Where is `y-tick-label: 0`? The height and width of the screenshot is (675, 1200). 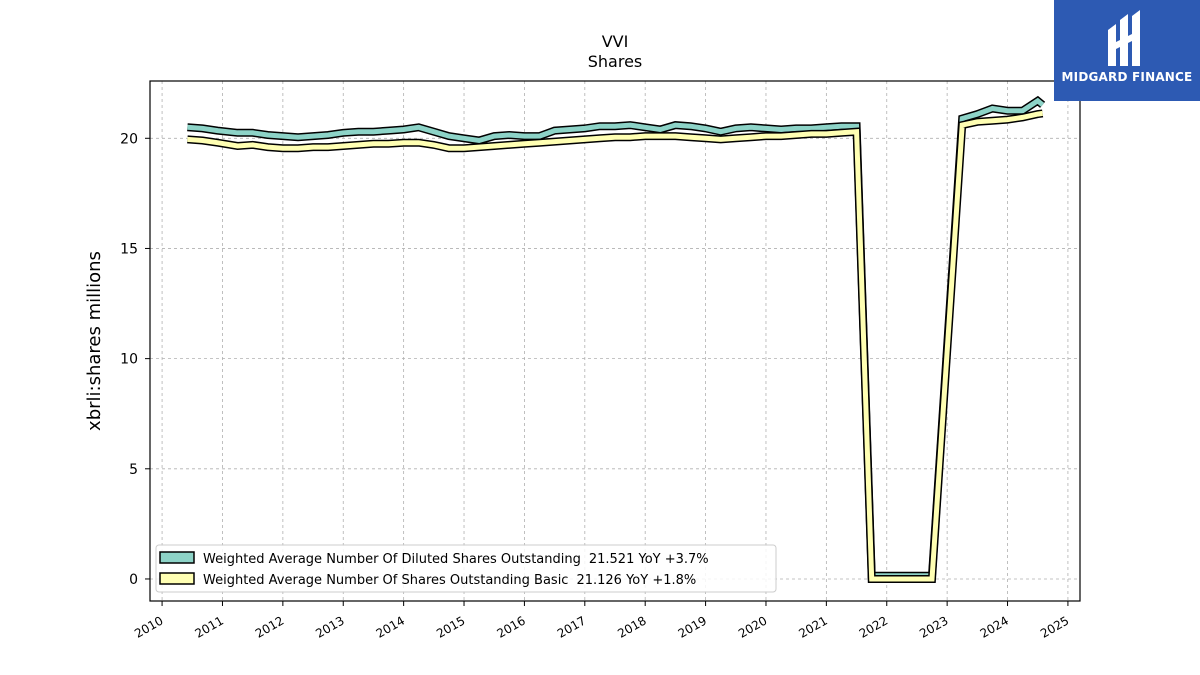 y-tick-label: 0 is located at coordinates (133, 580).